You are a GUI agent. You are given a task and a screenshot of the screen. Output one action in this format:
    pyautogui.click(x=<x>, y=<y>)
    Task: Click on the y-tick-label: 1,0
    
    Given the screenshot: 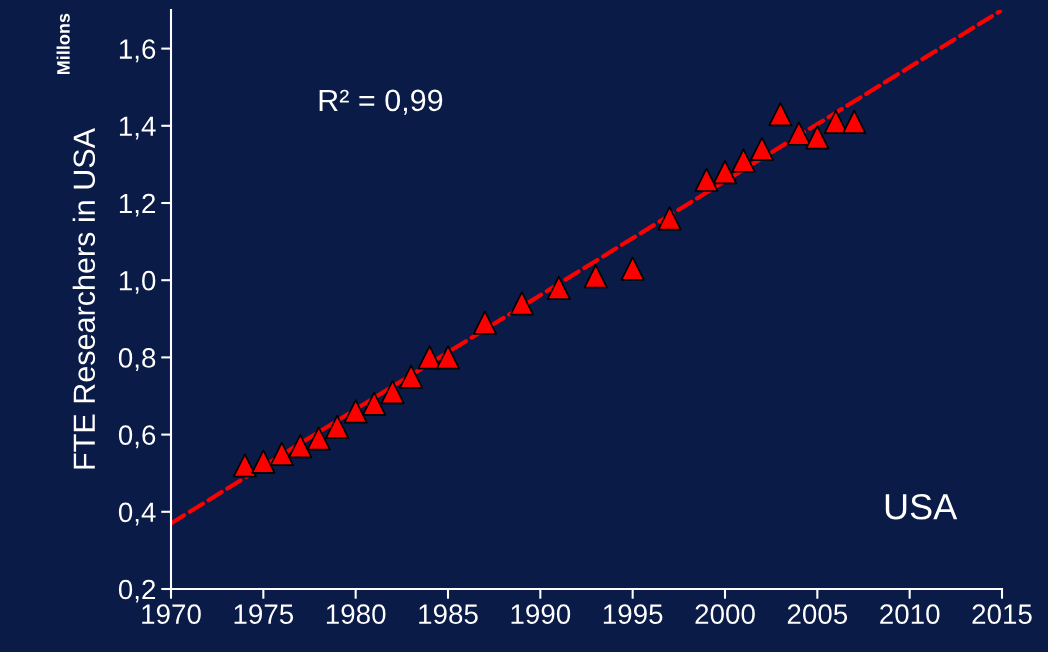 What is the action you would take?
    pyautogui.click(x=137, y=282)
    